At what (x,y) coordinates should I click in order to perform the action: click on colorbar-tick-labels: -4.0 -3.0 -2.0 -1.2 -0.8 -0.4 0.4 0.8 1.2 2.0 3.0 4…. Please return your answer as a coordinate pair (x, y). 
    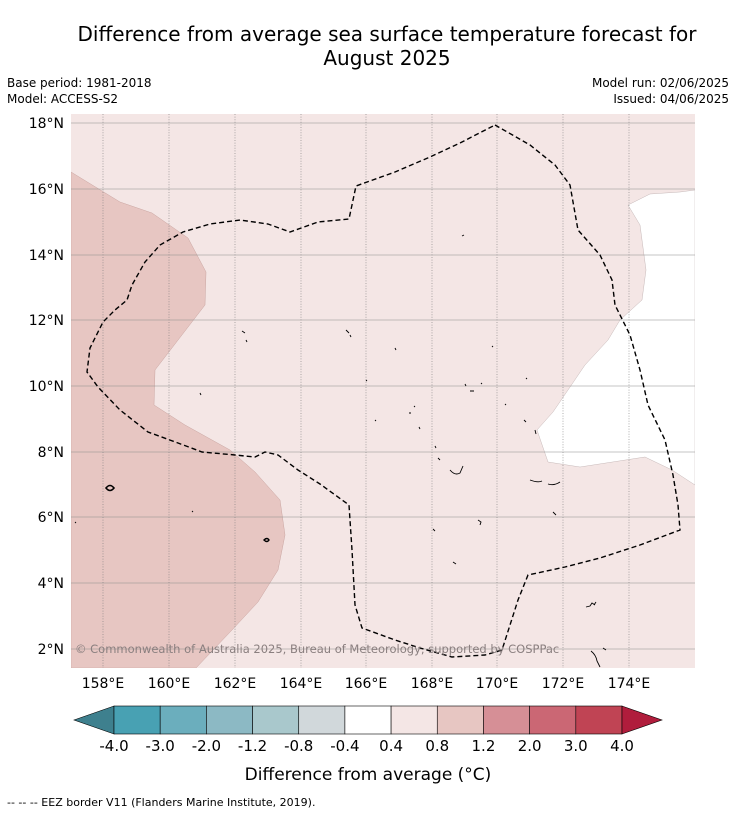
    Looking at the image, I should click on (366, 746).